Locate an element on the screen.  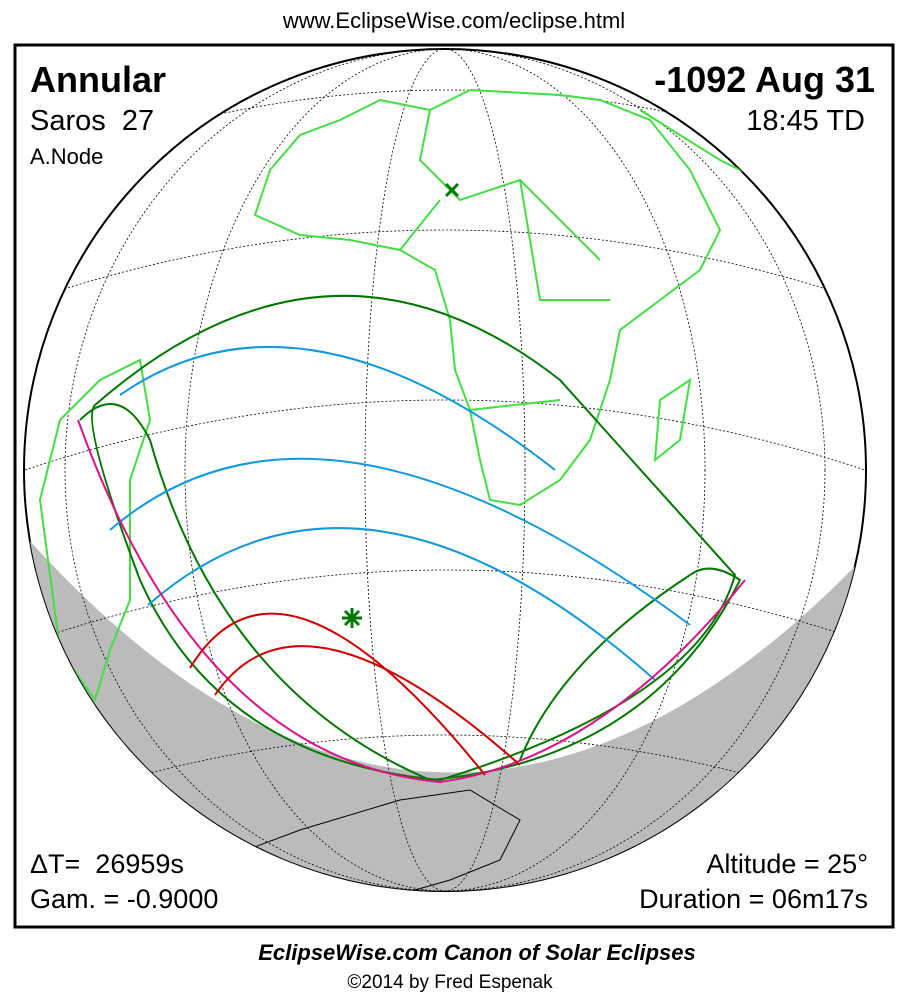
node: A.Node is located at coordinates (66, 156).